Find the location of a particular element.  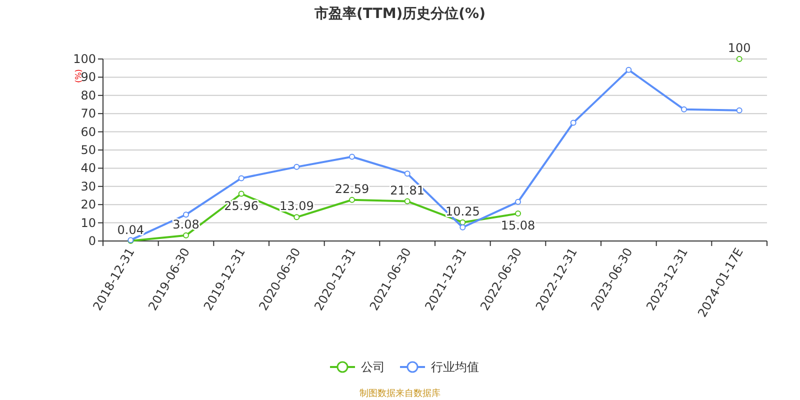

data-label: 25.96 is located at coordinates (241, 205).